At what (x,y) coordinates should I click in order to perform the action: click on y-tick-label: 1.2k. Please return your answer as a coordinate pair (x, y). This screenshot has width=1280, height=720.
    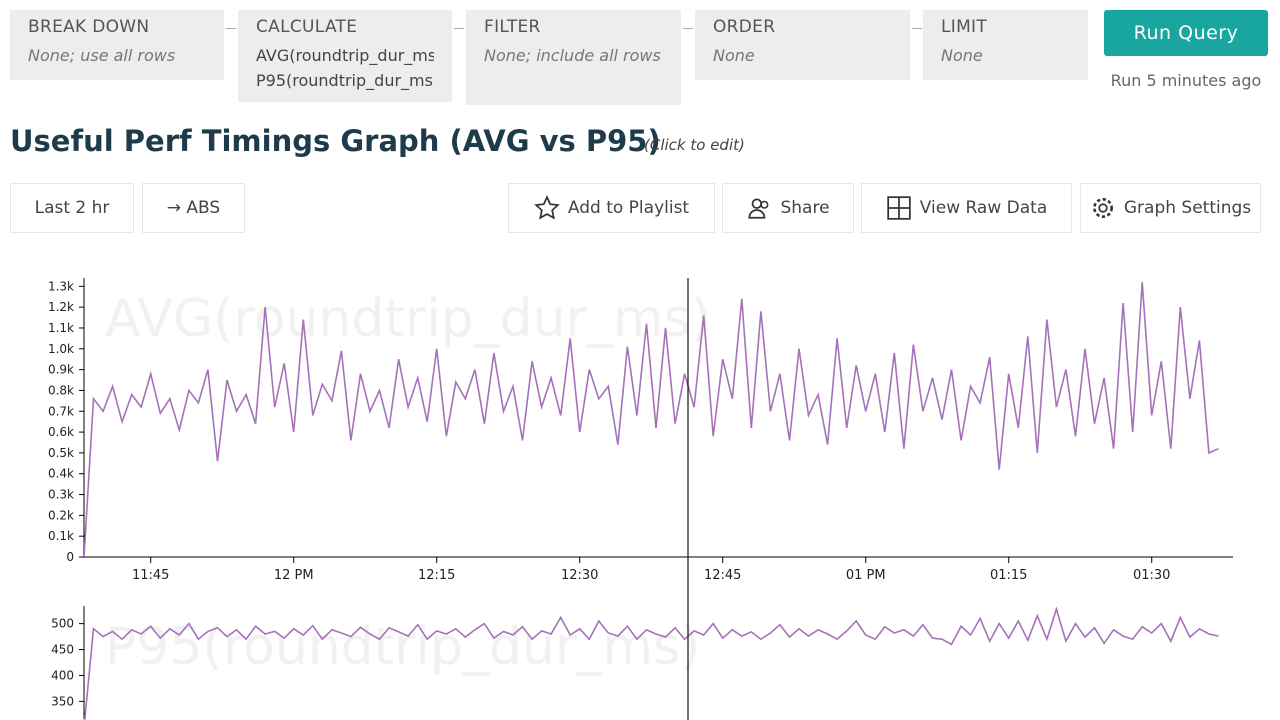
    Looking at the image, I should click on (61, 307).